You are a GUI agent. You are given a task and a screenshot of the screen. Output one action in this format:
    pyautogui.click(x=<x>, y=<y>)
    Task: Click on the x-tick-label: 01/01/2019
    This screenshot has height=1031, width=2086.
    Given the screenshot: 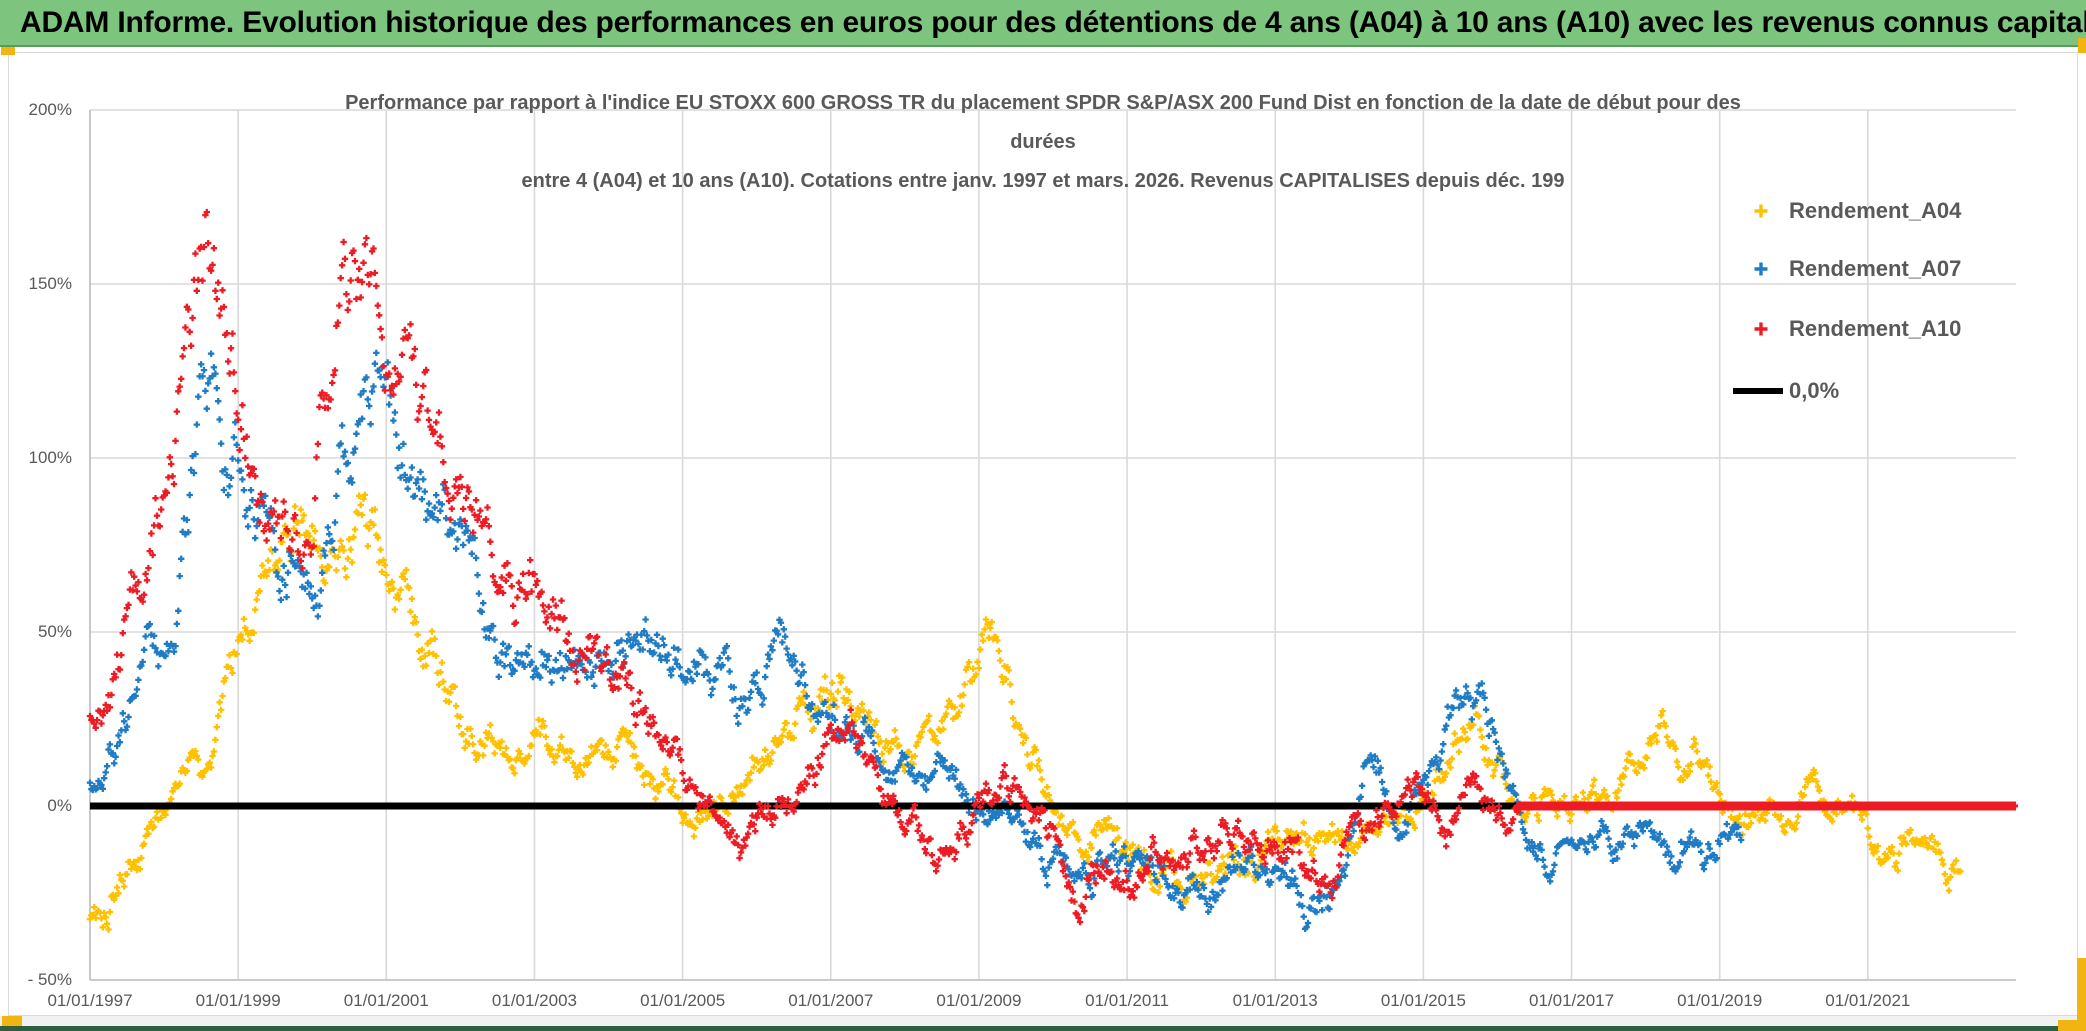 What is the action you would take?
    pyautogui.click(x=1720, y=1000)
    